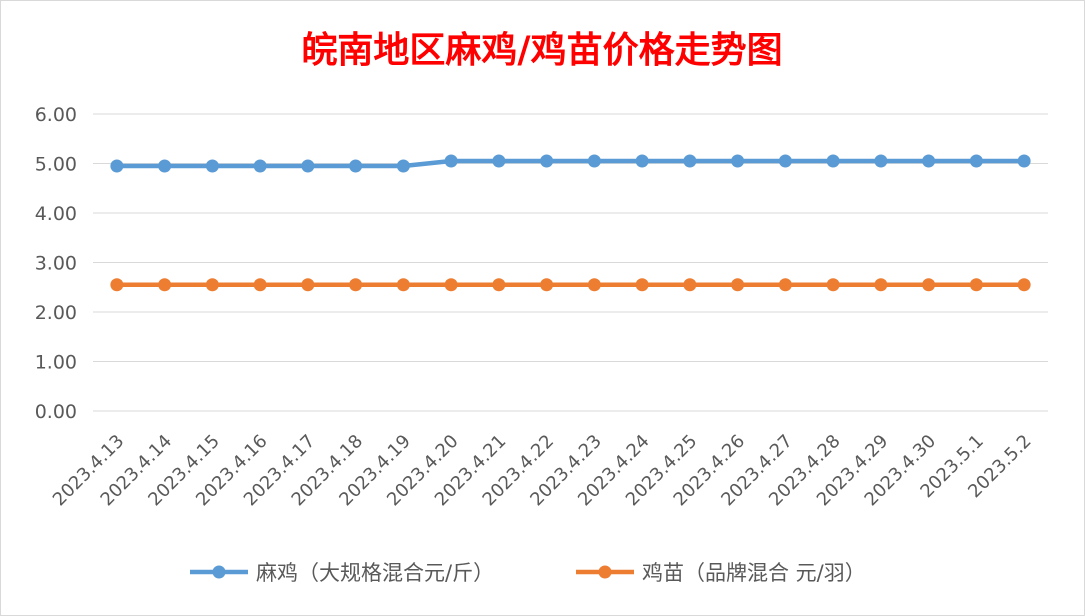 Image resolution: width=1085 pixels, height=616 pixels. What do you see at coordinates (56, 412) in the screenshot?
I see `y-tick-label: 0.00` at bounding box center [56, 412].